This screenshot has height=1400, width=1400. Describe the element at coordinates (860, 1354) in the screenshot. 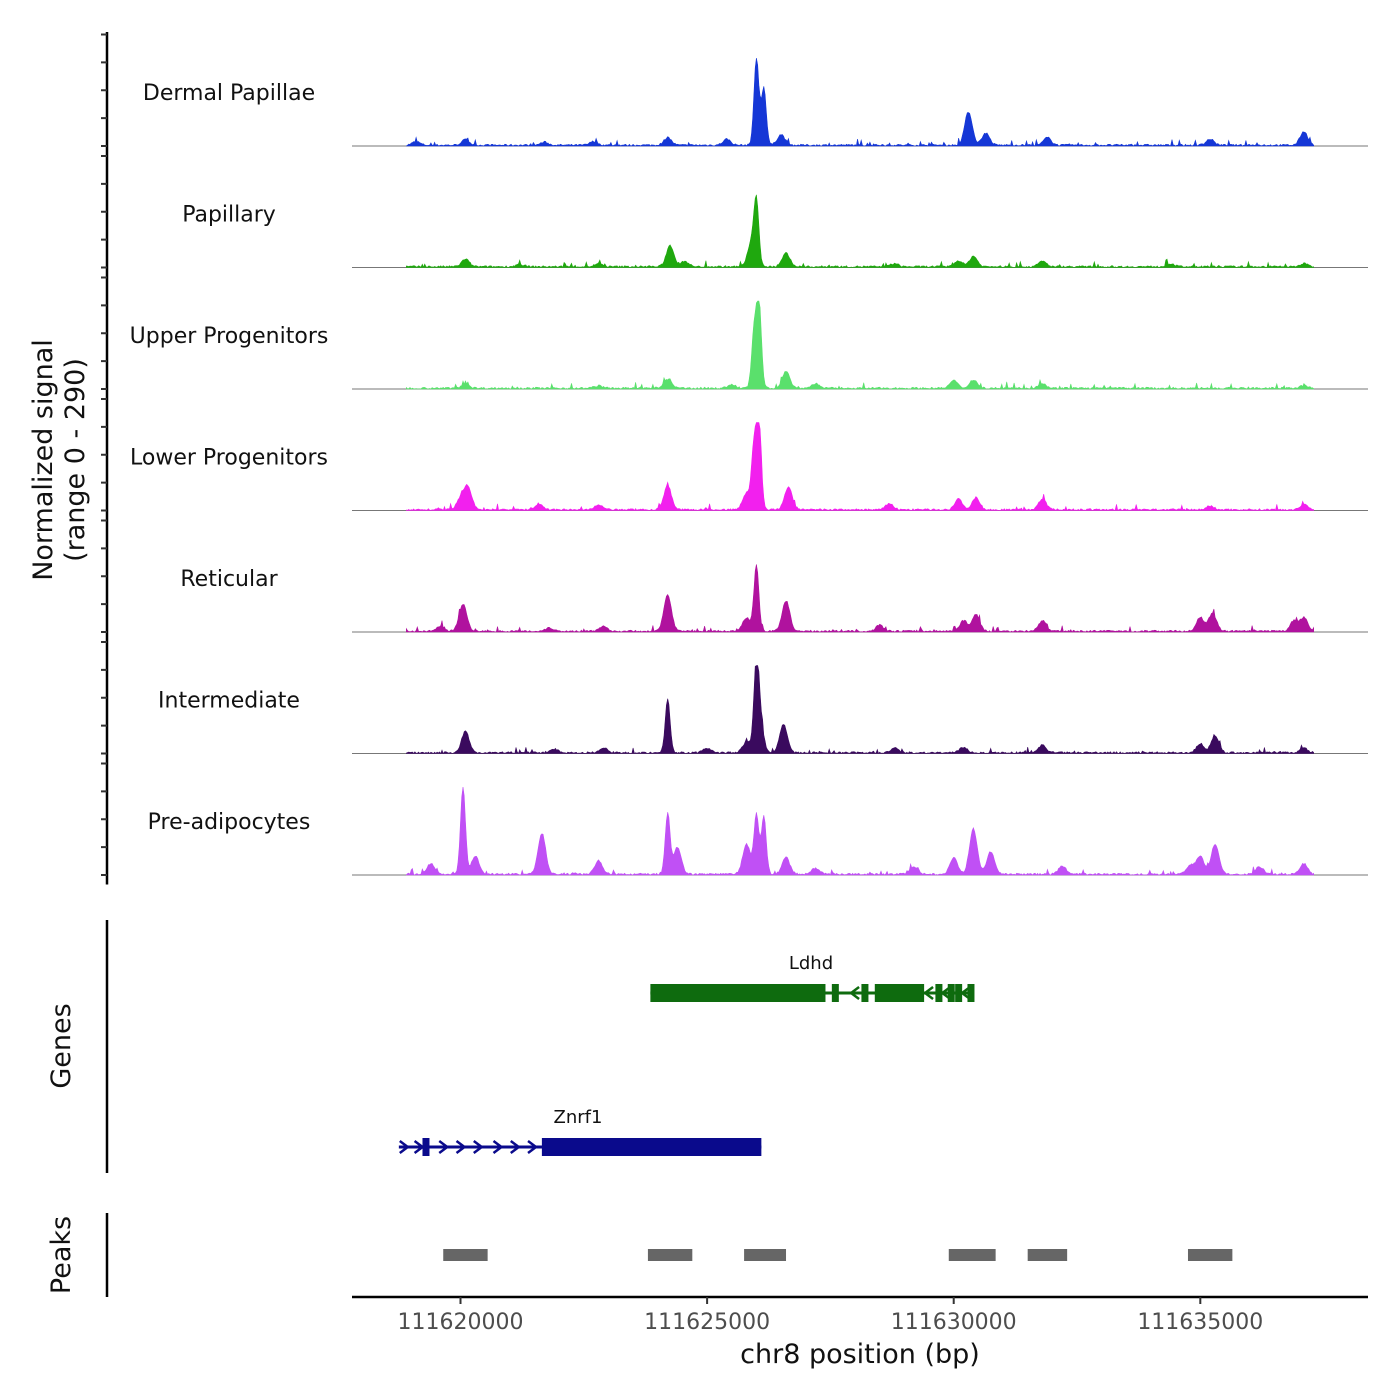

I see `x-axis-title: chr8 position (bp)` at that location.